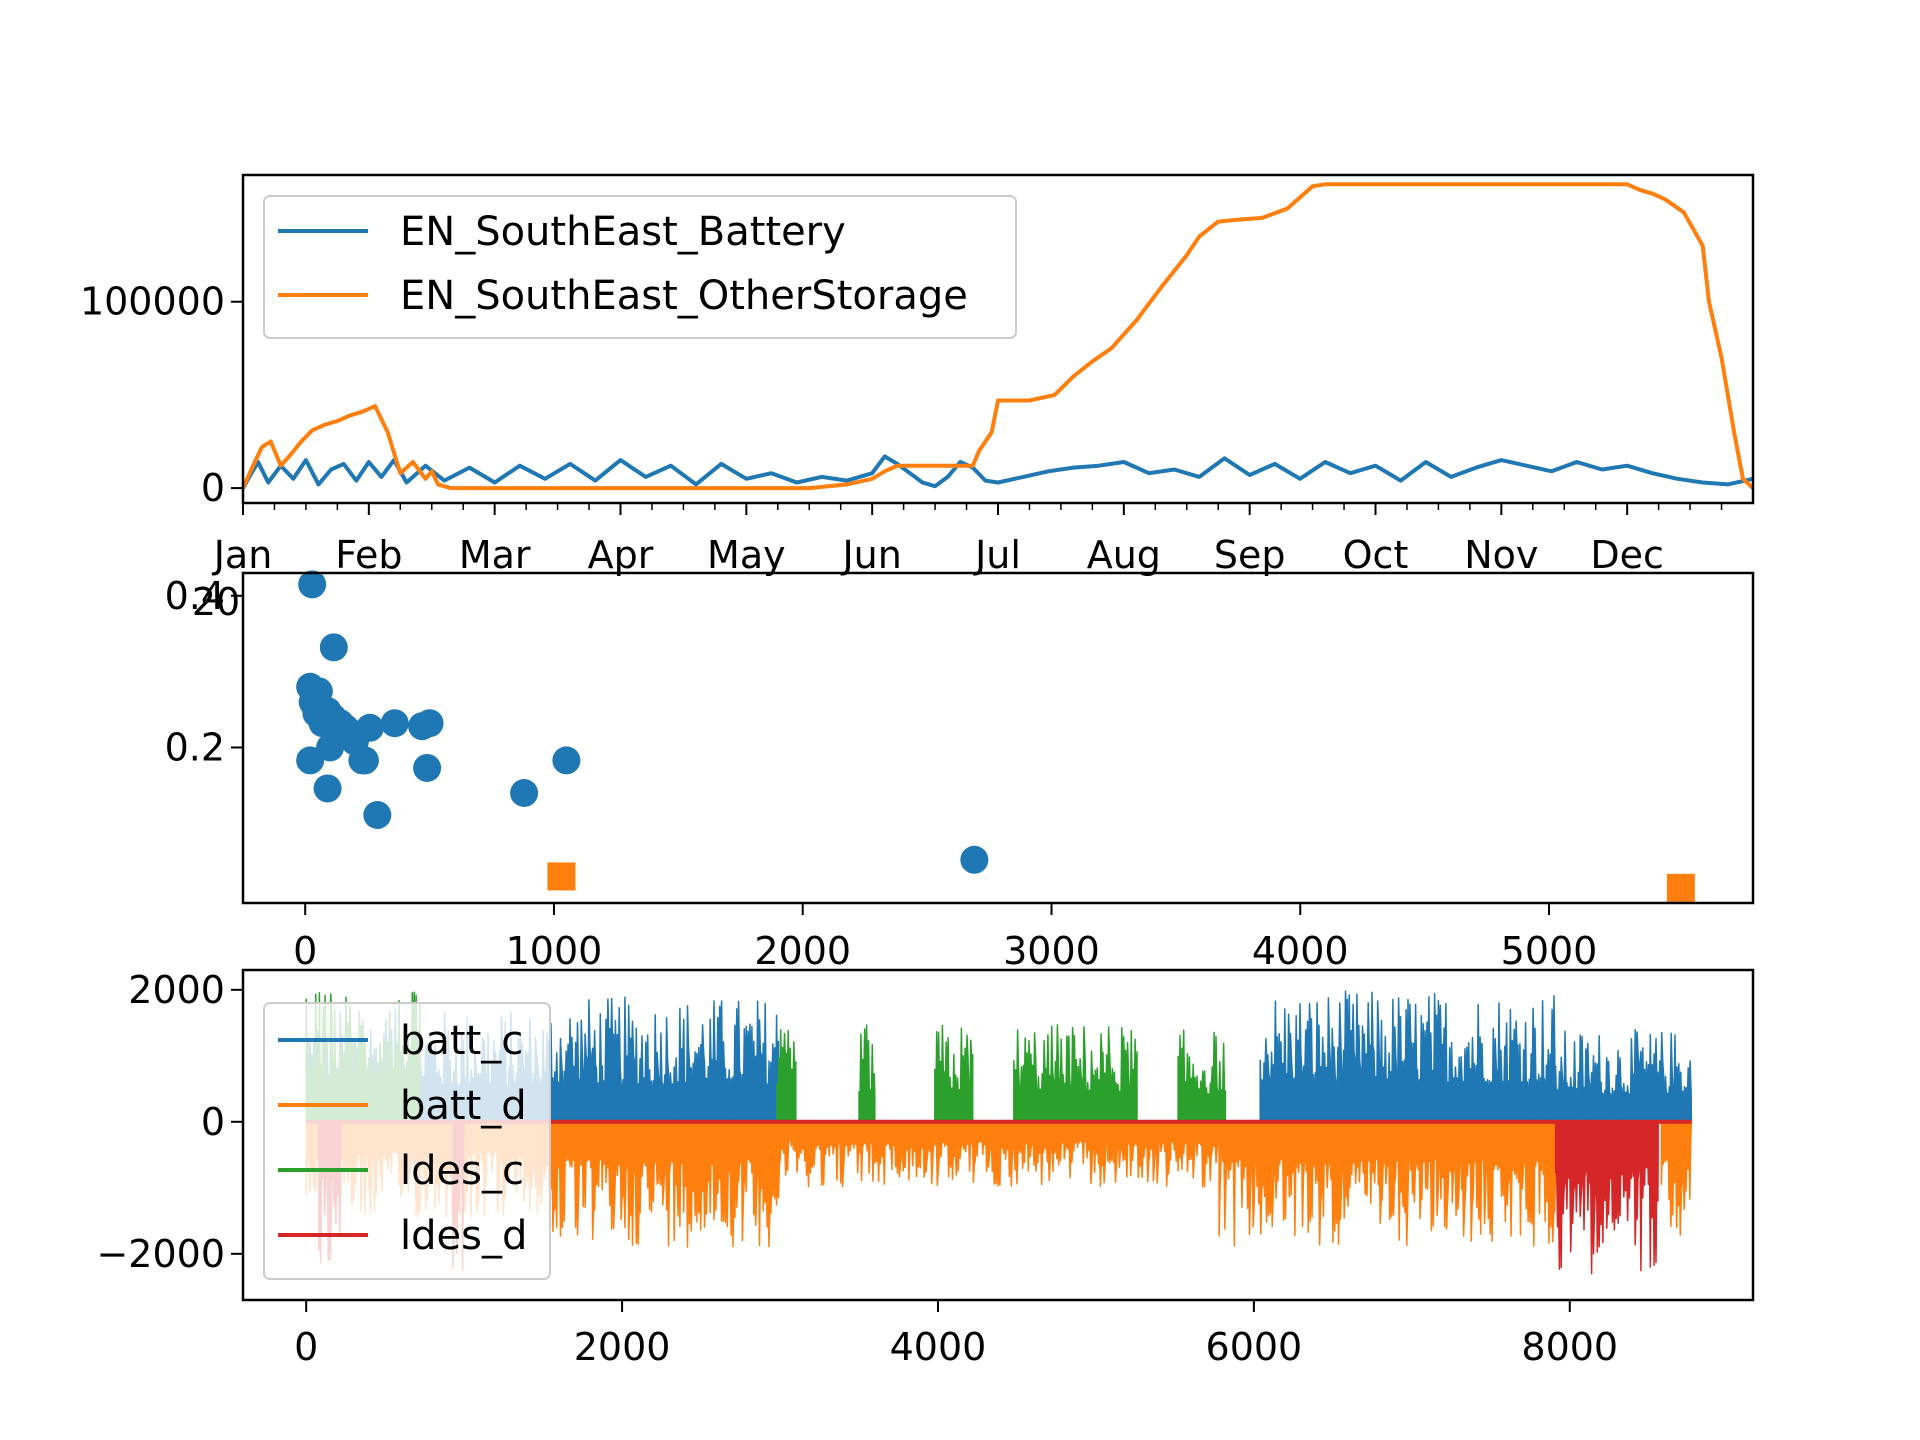 This screenshot has height=1440, width=1920. I want to click on series-line-en-southeast-battery, so click(997, 472).